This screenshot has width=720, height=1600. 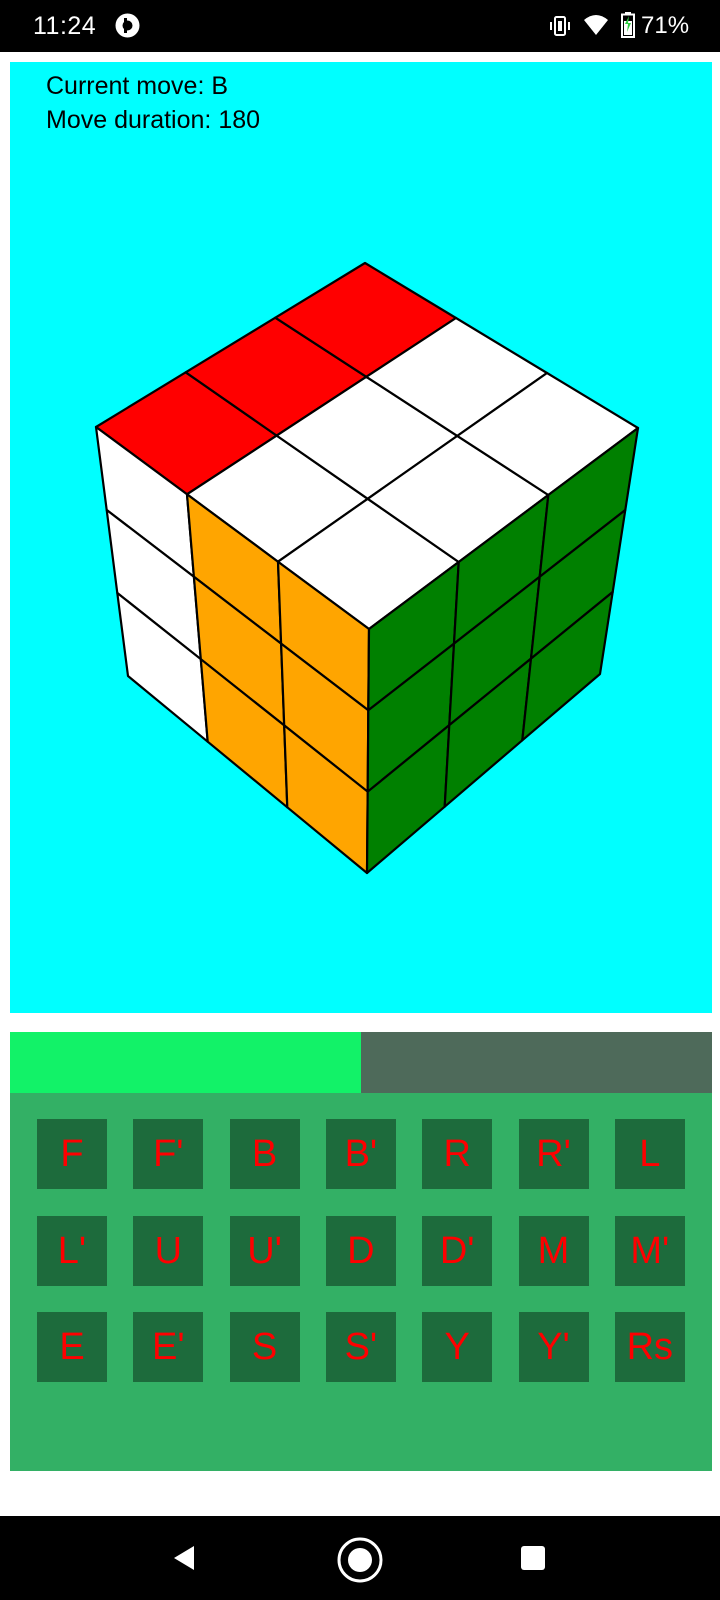 What do you see at coordinates (360, 1250) in the screenshot?
I see `move-button: D` at bounding box center [360, 1250].